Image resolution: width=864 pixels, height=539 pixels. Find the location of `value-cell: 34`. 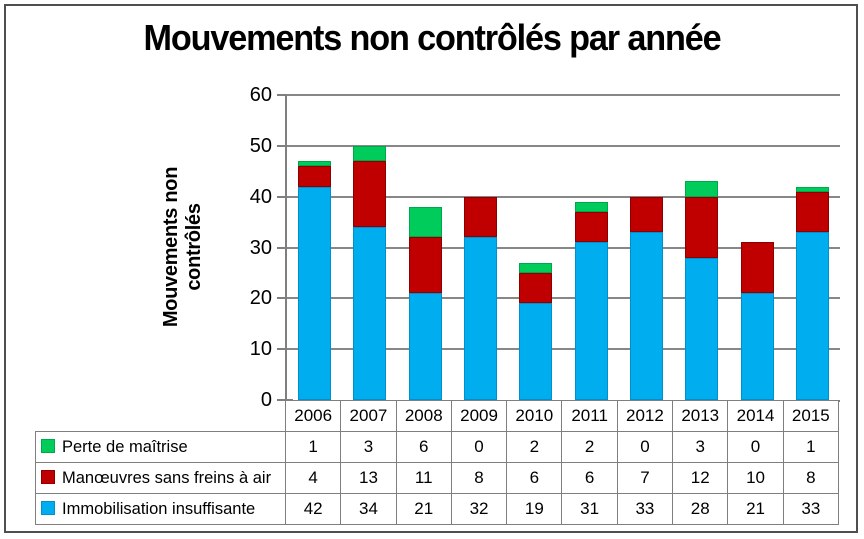

value-cell: 34 is located at coordinates (368, 509).